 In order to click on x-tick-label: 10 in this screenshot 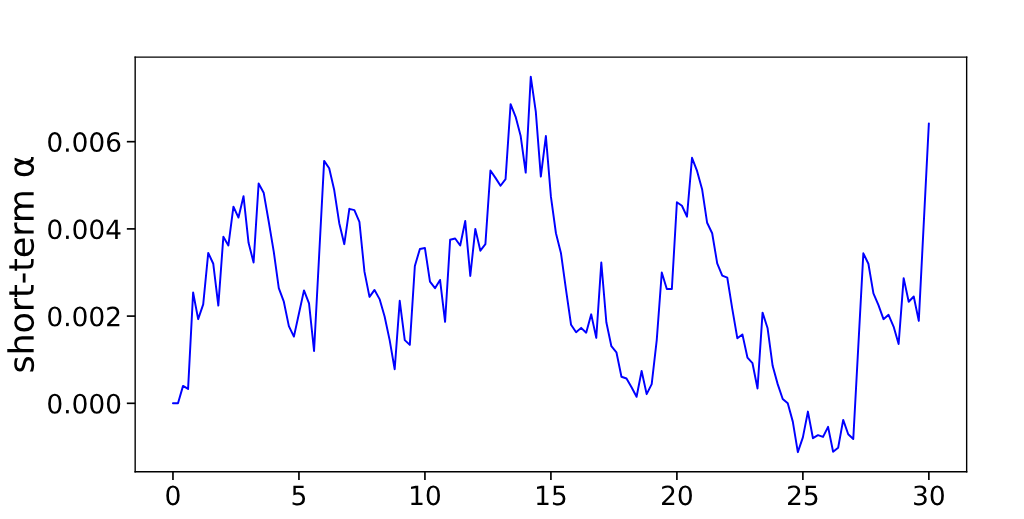, I will do `click(425, 495)`.